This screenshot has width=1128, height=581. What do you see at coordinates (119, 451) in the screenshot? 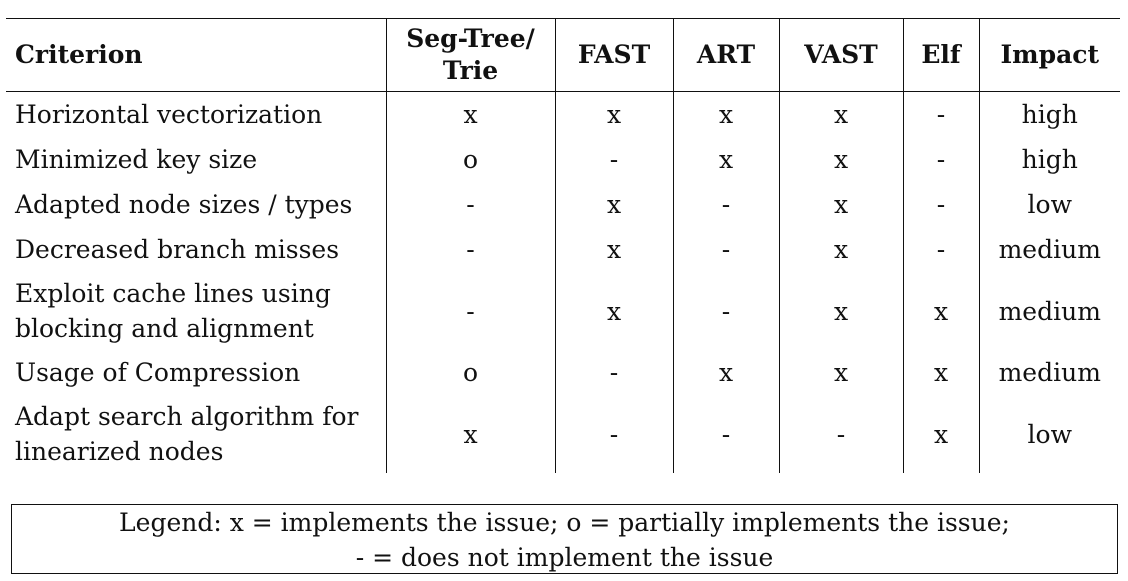
I see `criterion-line: linearized nodes` at bounding box center [119, 451].